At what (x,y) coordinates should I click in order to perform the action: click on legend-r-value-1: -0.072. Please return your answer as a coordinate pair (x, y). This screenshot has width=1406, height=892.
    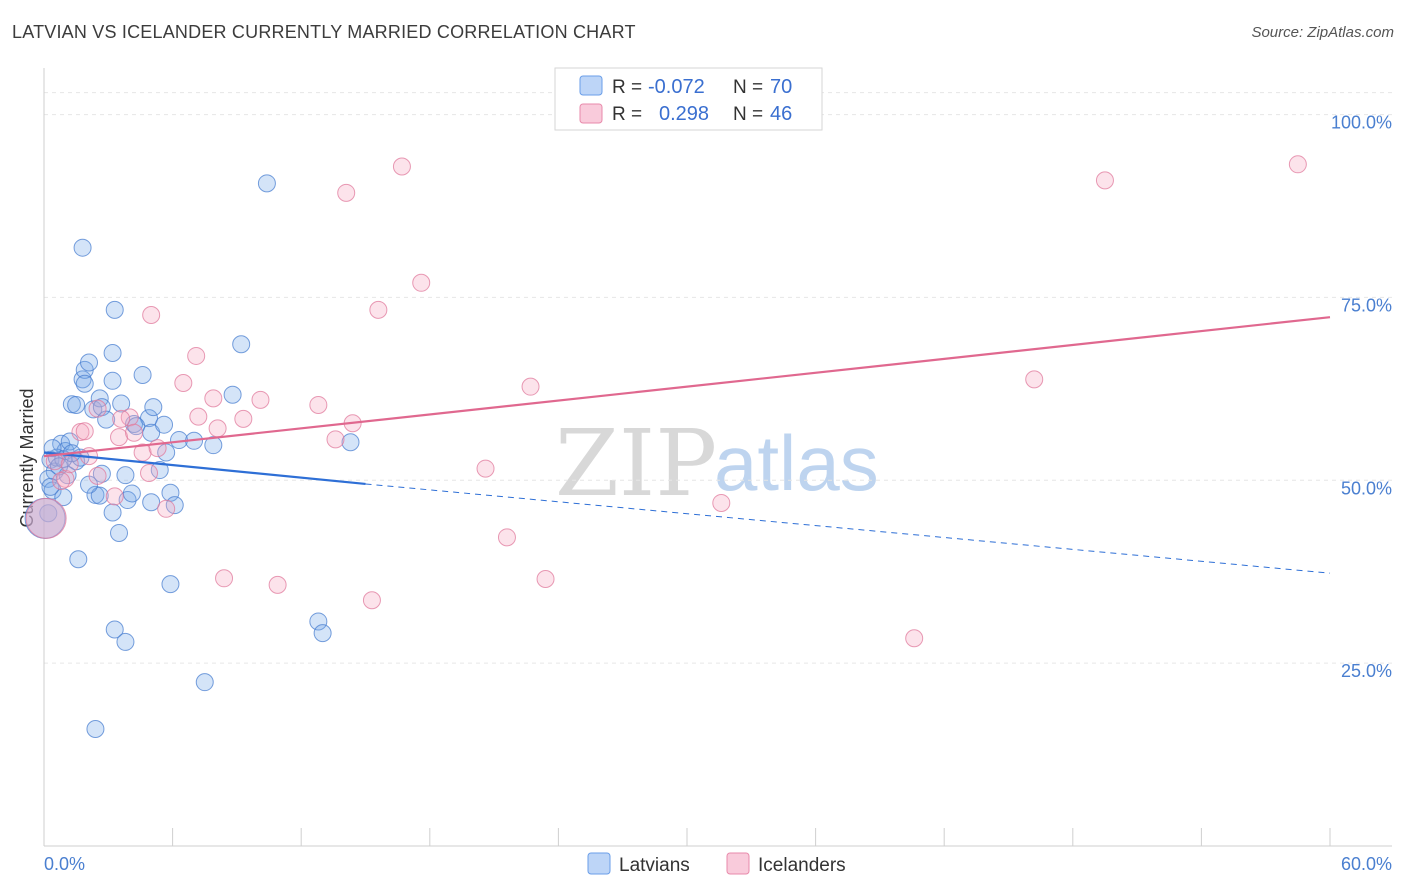
    Looking at the image, I should click on (676, 87).